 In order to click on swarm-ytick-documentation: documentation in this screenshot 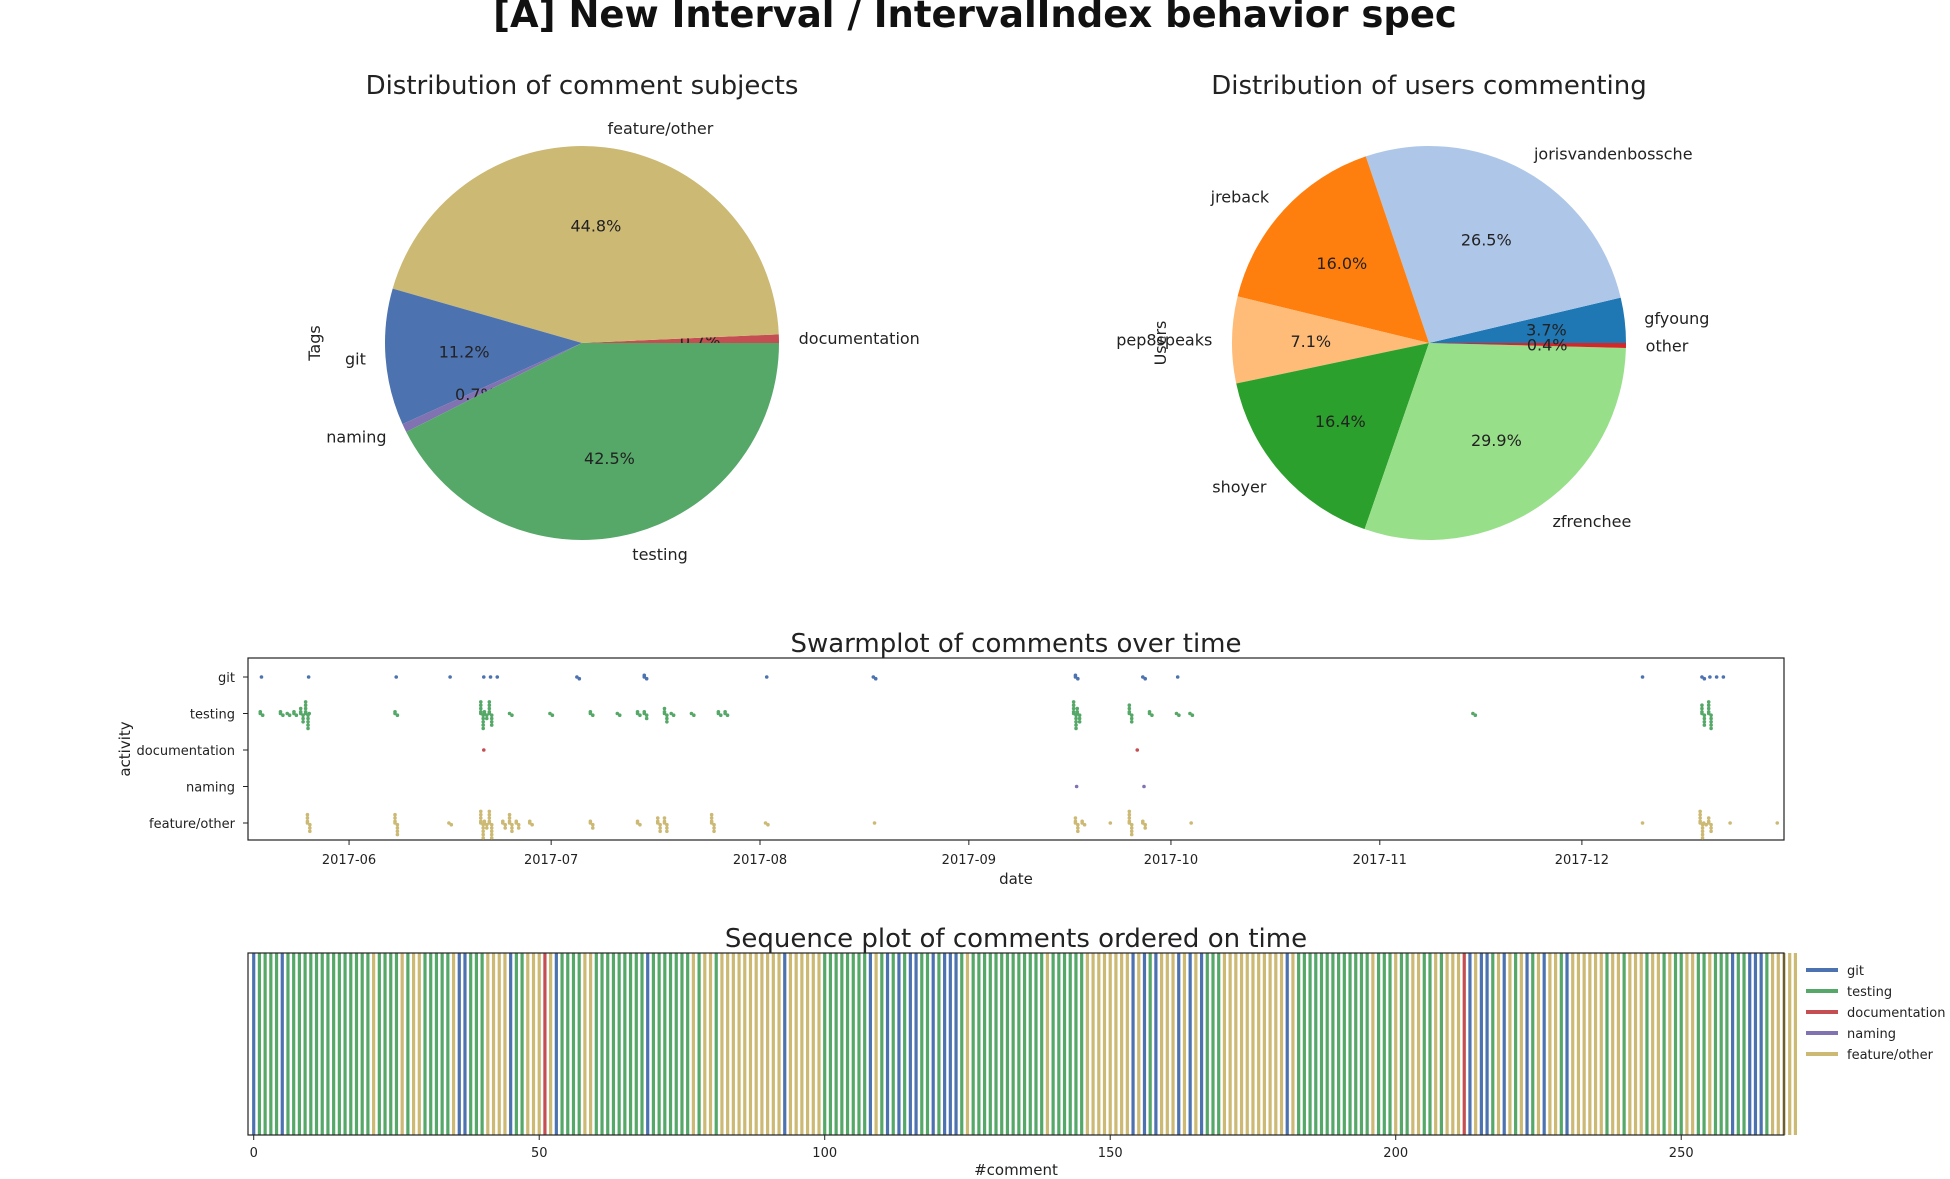, I will do `click(186, 751)`.